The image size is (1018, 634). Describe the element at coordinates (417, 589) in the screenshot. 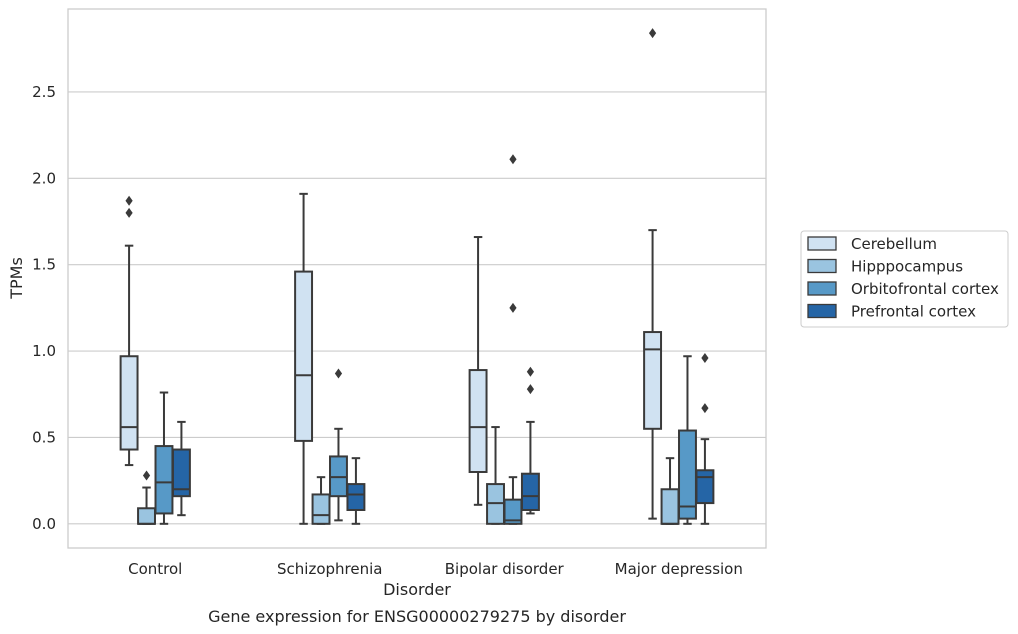

I see `x-axis-label: Disorder` at that location.